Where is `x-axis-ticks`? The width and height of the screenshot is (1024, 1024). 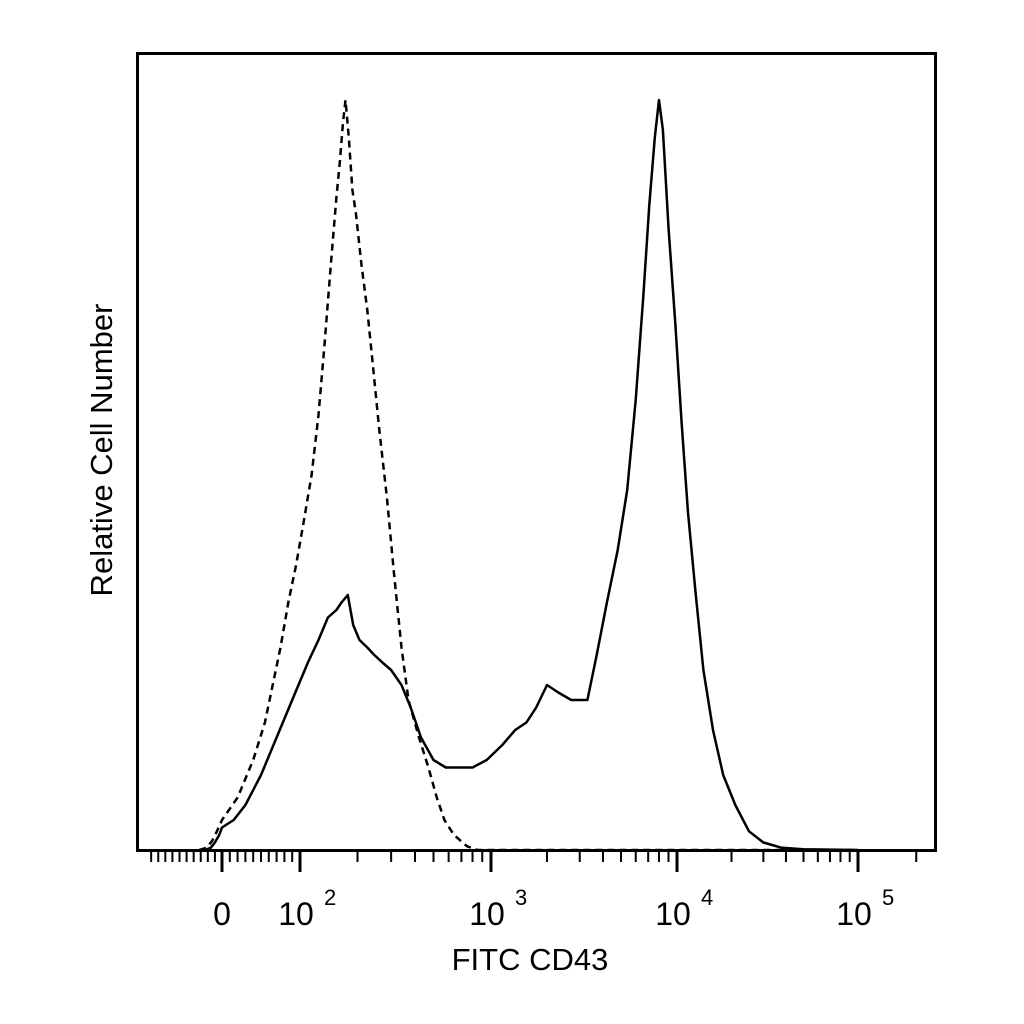 x-axis-ticks is located at coordinates (534, 861).